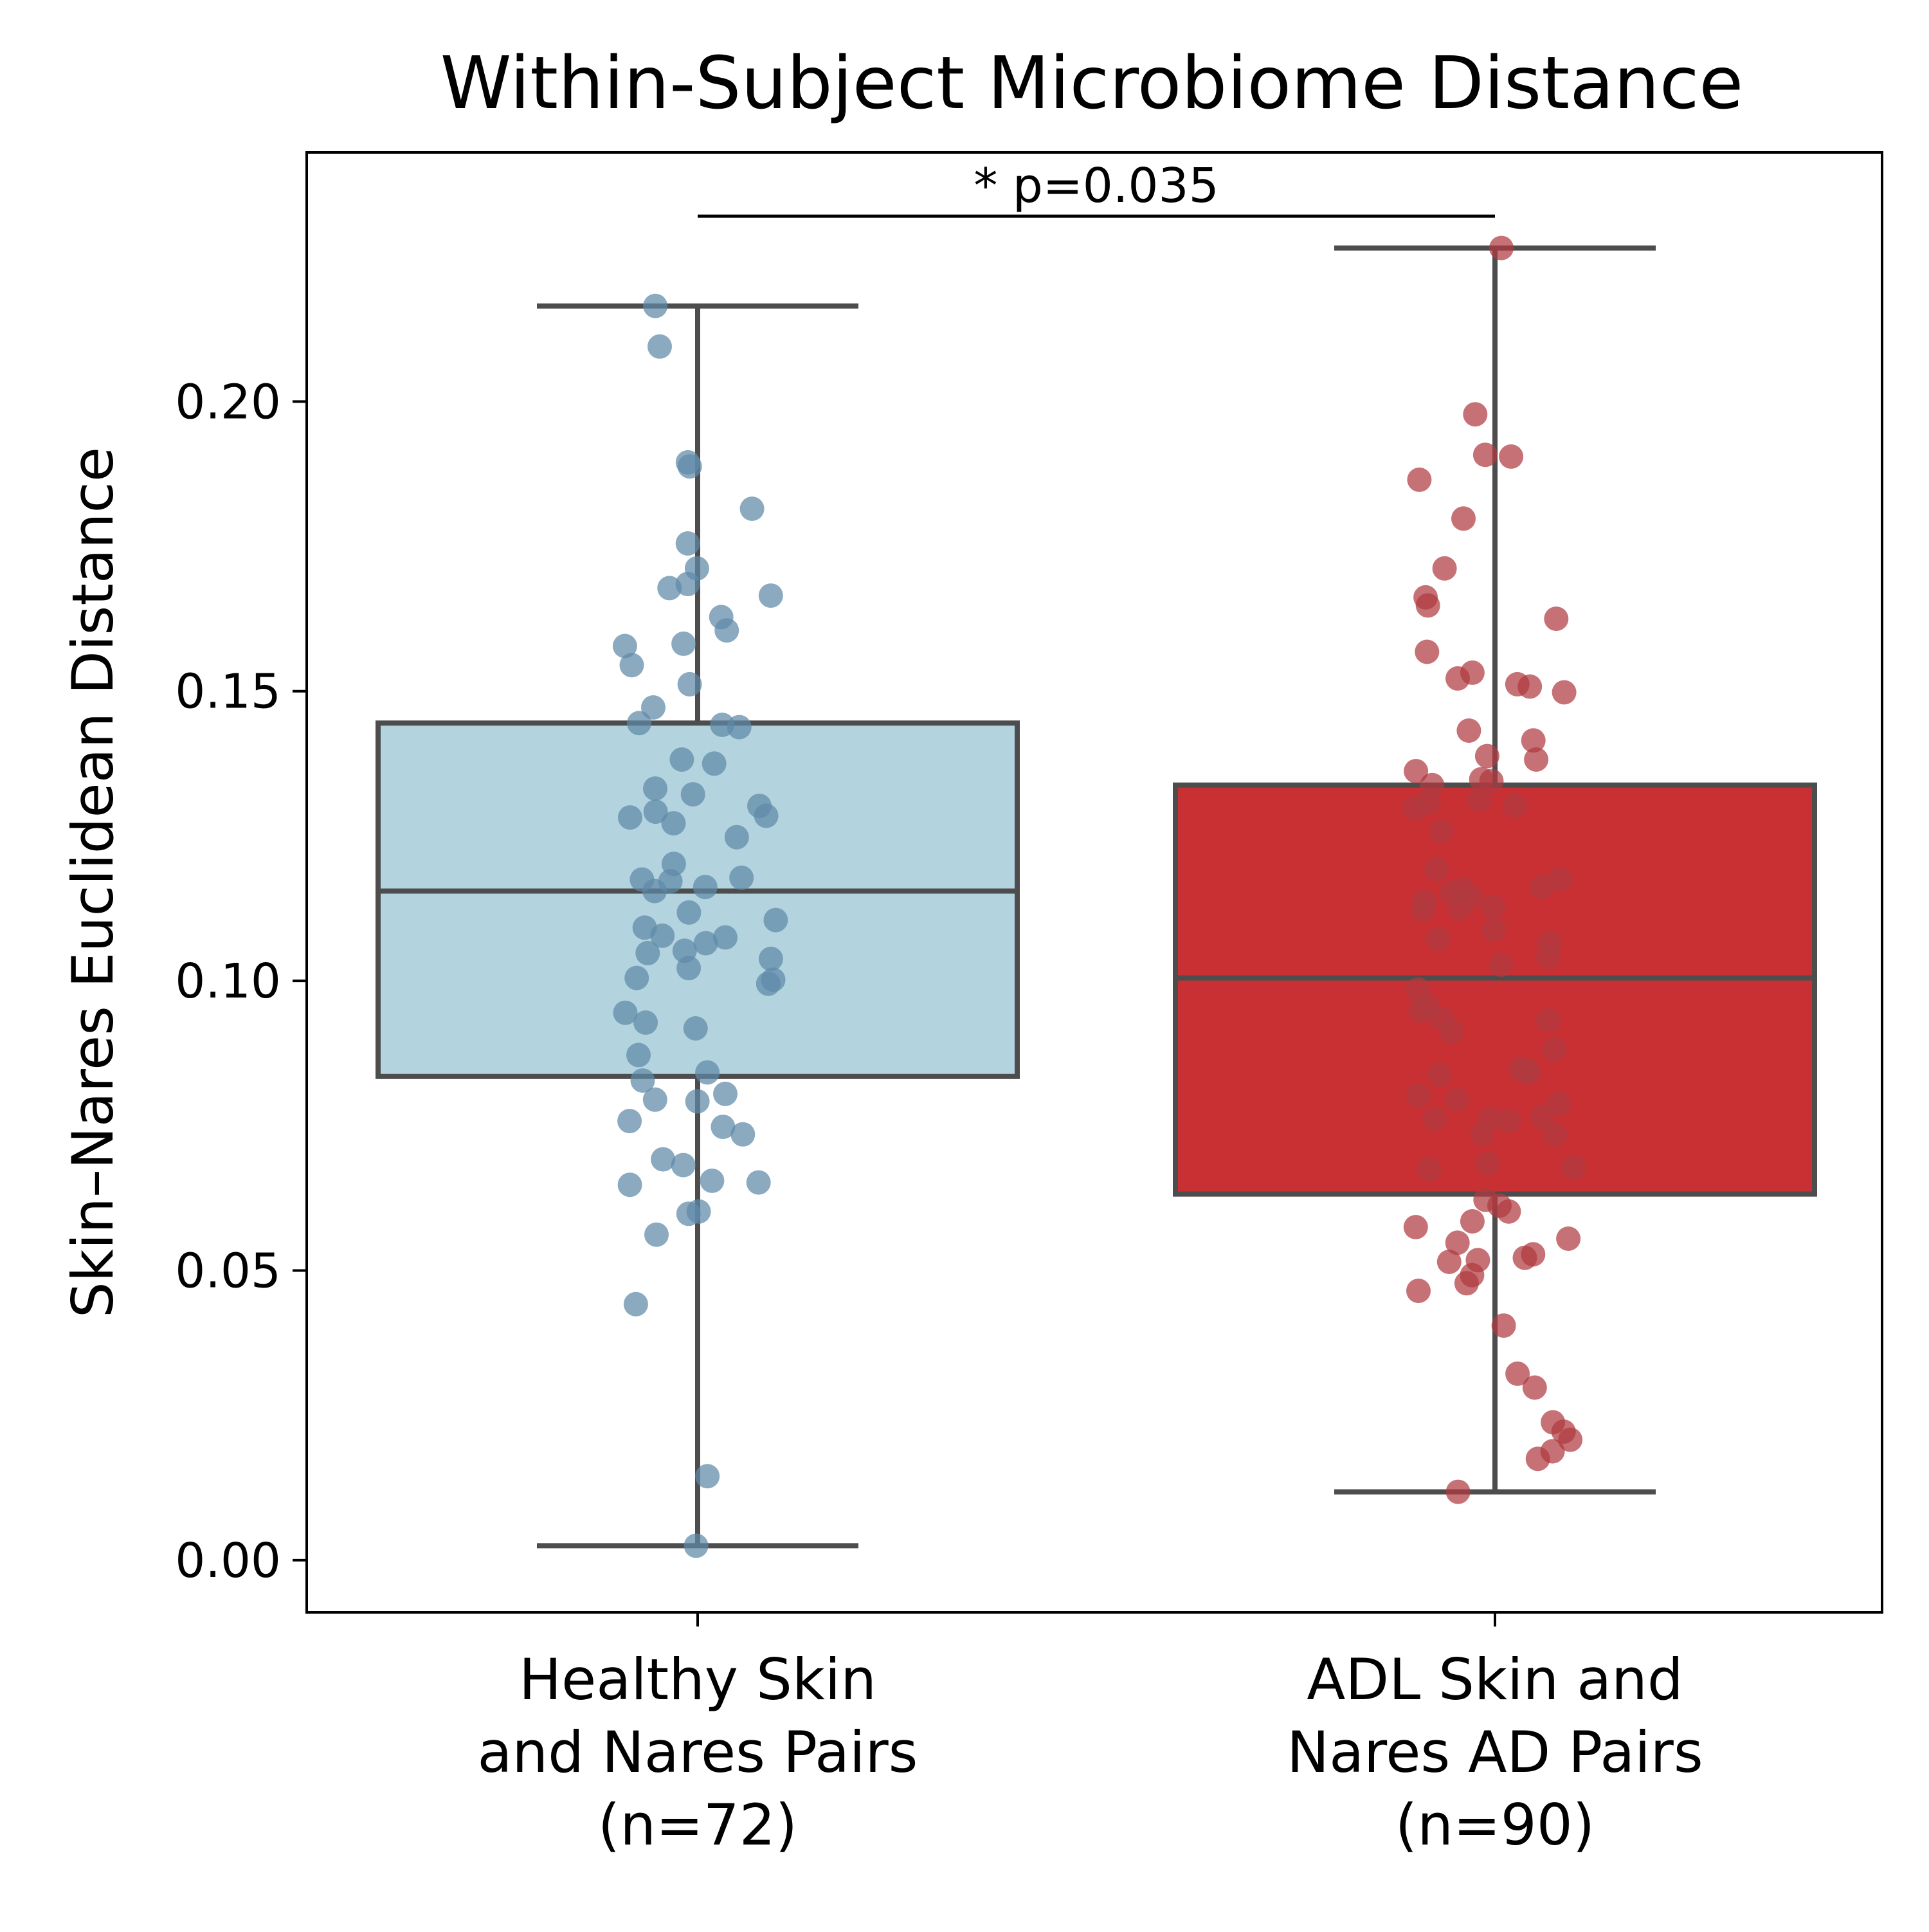 The width and height of the screenshot is (1929, 1932). Describe the element at coordinates (228, 402) in the screenshot. I see `y-tick-label: 0.20` at that location.